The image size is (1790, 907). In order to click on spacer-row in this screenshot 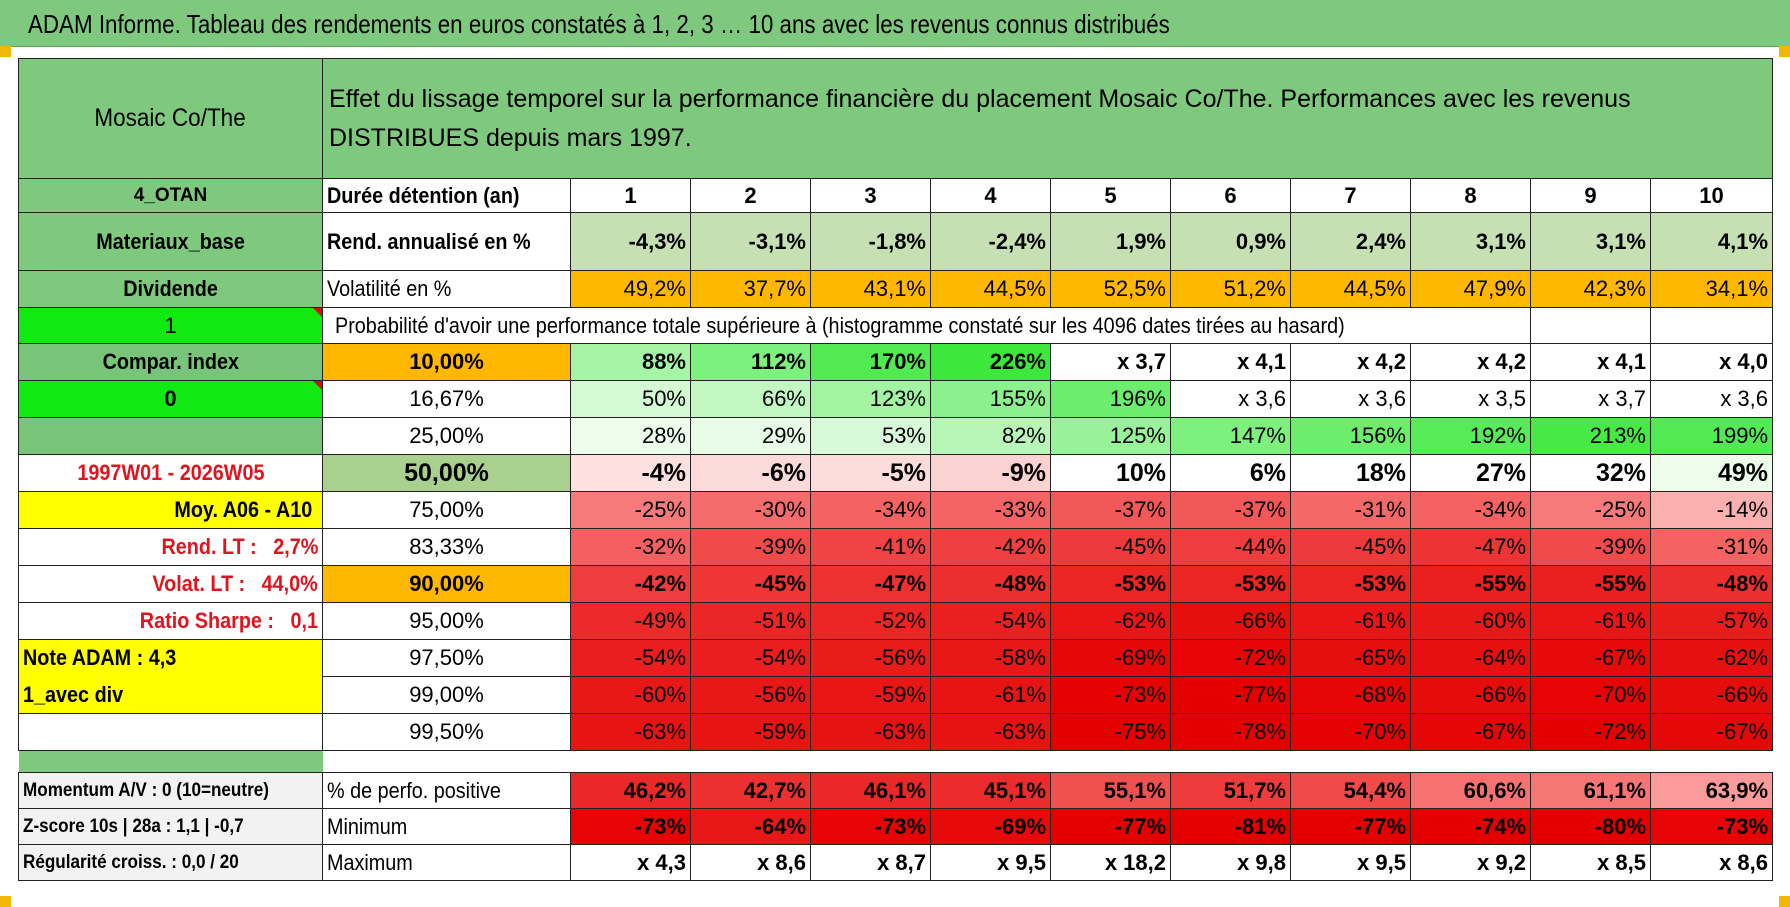, I will do `click(895, 761)`.